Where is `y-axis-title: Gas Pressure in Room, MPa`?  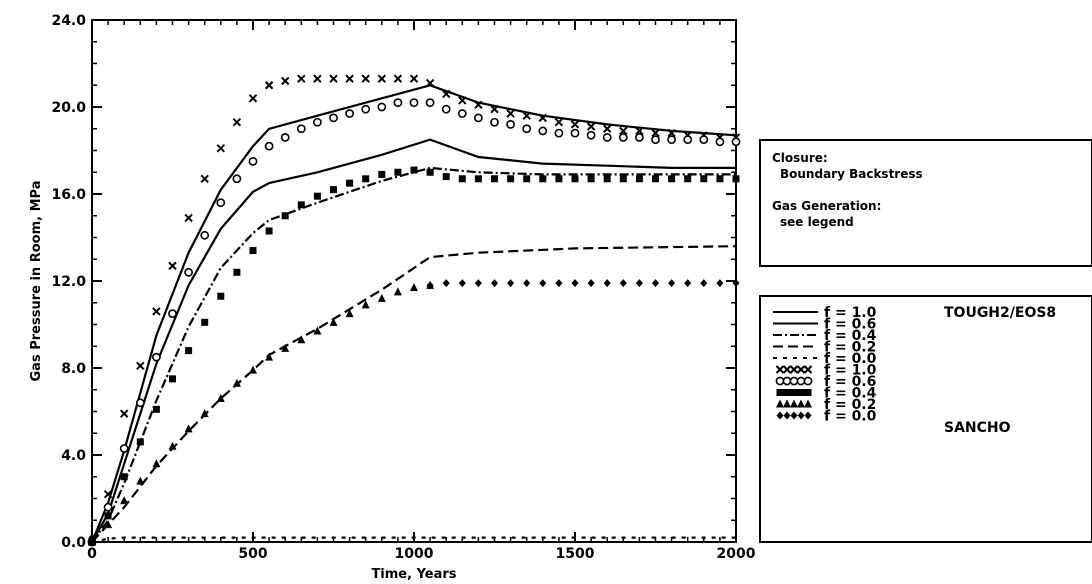 y-axis-title: Gas Pressure in Room, MPa is located at coordinates (36, 281).